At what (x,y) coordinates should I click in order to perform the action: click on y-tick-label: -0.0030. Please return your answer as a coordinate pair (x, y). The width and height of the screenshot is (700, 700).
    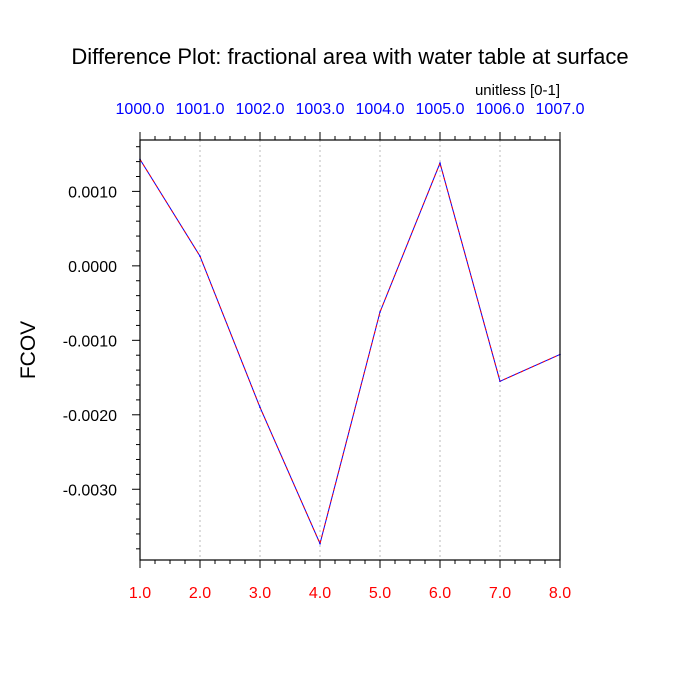
    Looking at the image, I should click on (90, 490).